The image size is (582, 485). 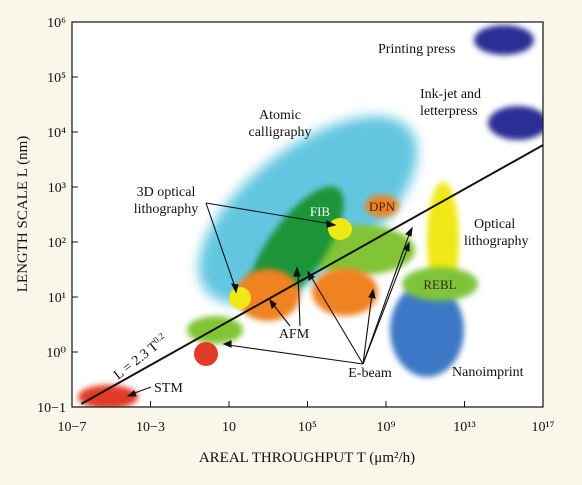 What do you see at coordinates (57, 298) in the screenshot?
I see `y-tick-label: 10¹` at bounding box center [57, 298].